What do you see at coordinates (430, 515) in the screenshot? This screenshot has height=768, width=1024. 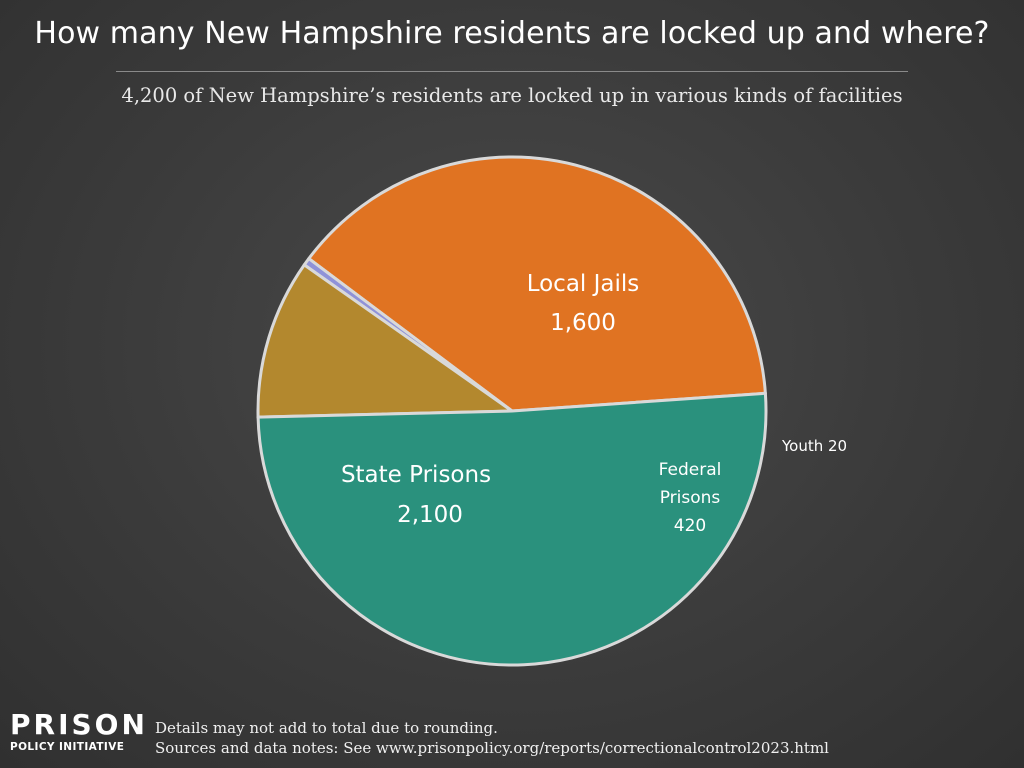 I see `state-prisons-value: 2,100` at bounding box center [430, 515].